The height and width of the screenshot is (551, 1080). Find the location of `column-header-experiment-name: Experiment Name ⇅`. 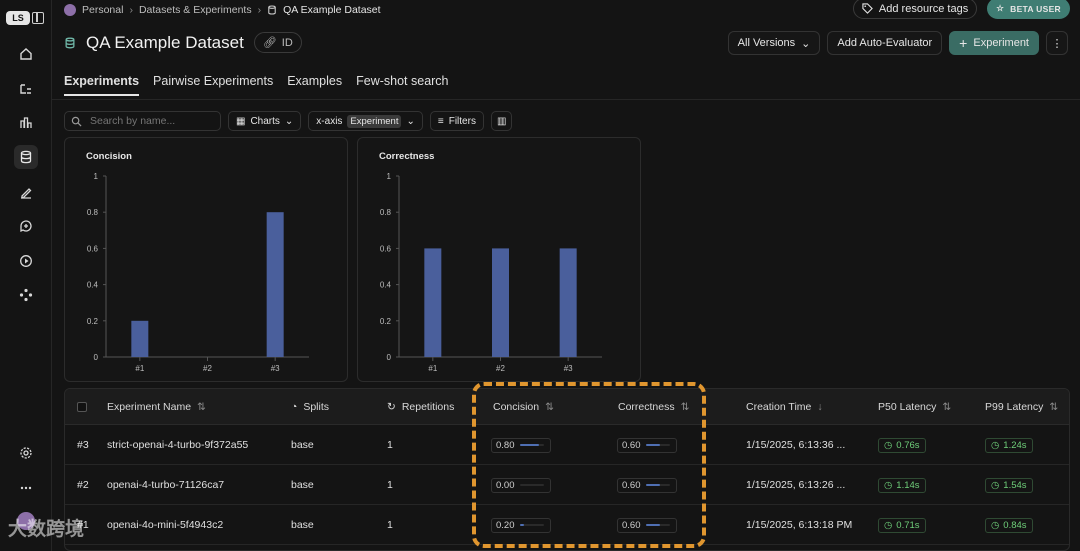

column-header-experiment-name: Experiment Name ⇅ is located at coordinates (156, 407).